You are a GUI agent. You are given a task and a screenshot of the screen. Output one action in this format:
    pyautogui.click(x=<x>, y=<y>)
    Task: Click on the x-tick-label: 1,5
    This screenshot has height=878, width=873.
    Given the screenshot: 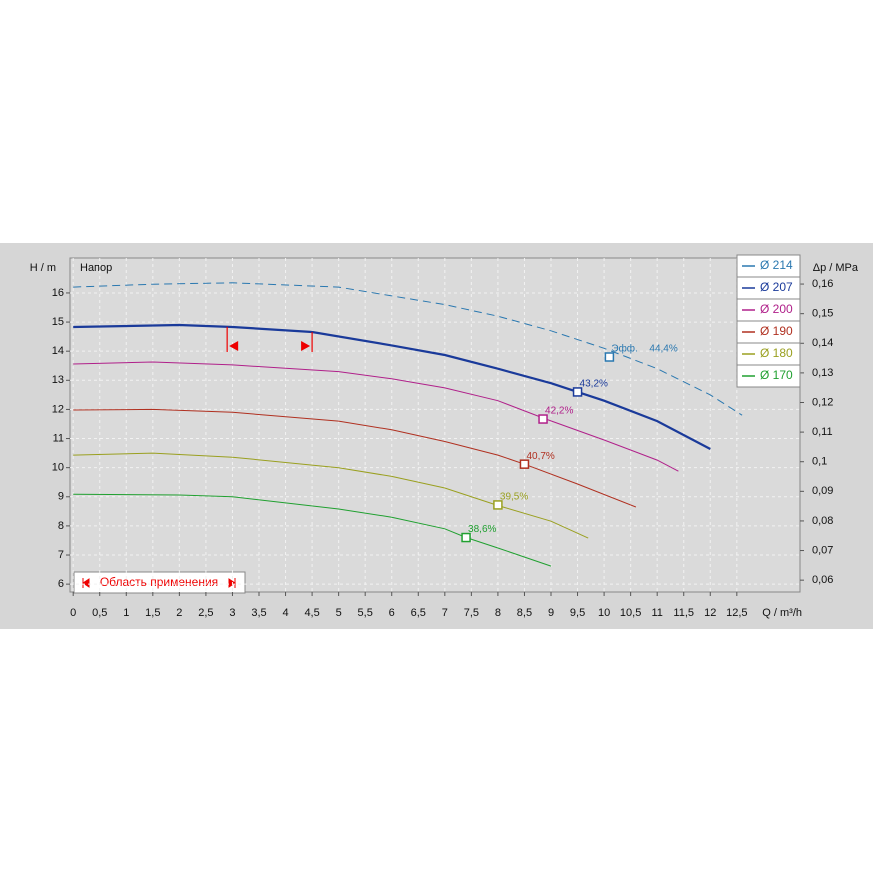 What is the action you would take?
    pyautogui.click(x=152, y=613)
    